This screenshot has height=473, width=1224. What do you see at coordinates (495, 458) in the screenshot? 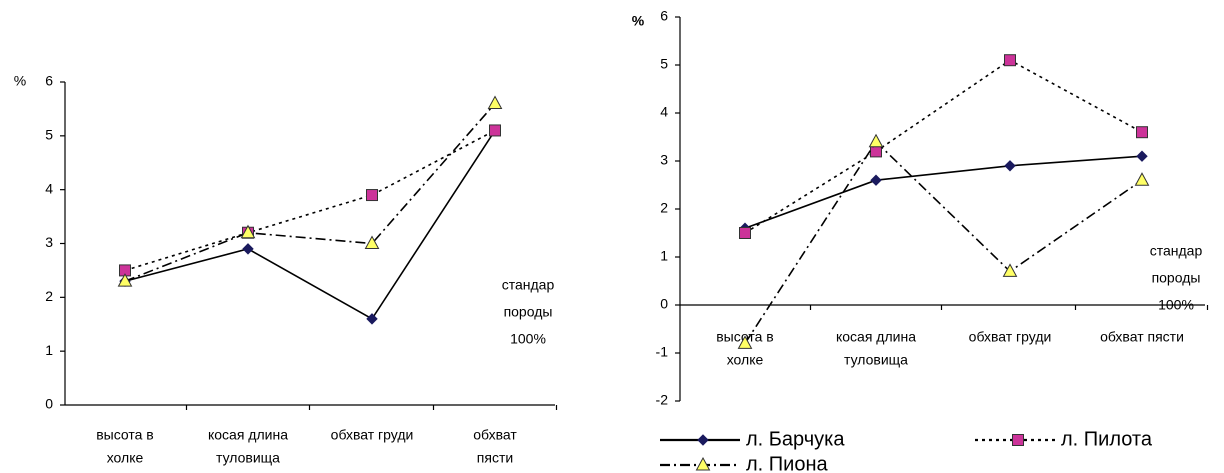
I see `x-tick-label: пясти` at bounding box center [495, 458].